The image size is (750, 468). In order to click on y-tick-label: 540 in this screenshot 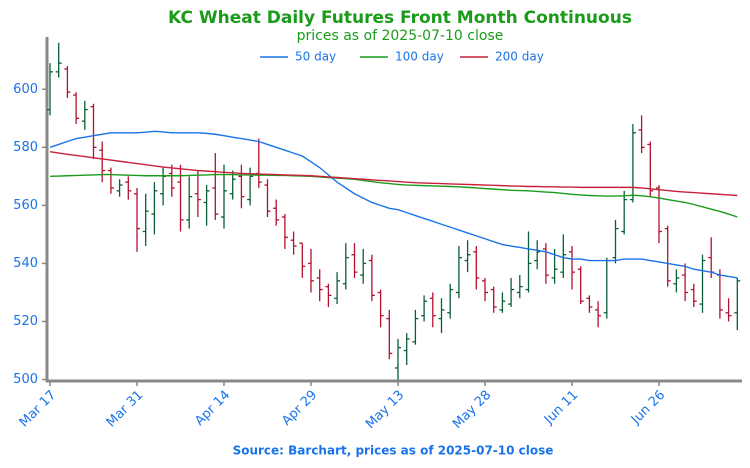, I will do `click(25, 263)`.